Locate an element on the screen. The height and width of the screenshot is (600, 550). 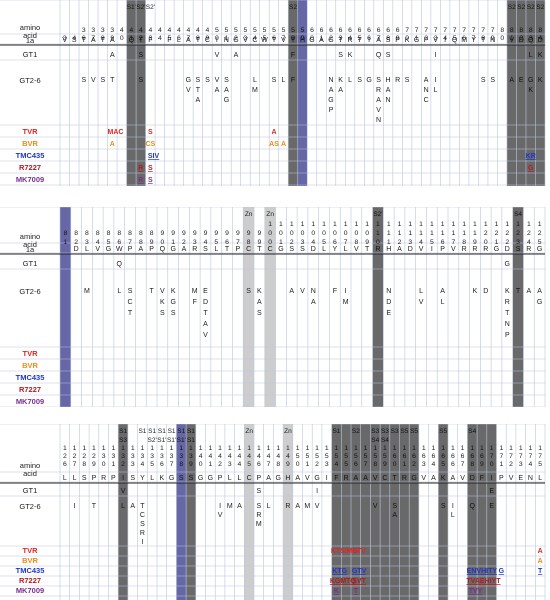
gt1-residue: K is located at coordinates (540, 55).